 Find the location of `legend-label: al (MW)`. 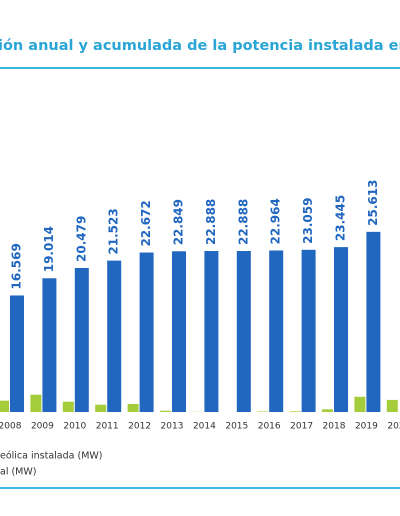

legend-label: al (MW) is located at coordinates (18, 472).